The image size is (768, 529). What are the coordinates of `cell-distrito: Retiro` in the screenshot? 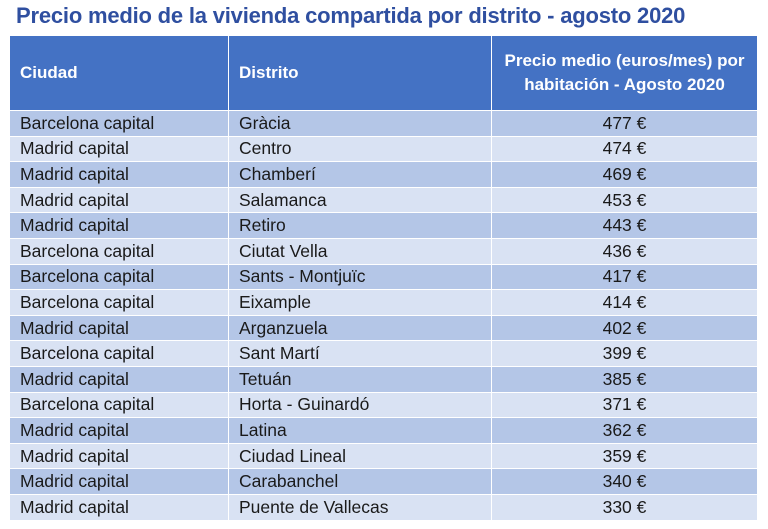 It's located at (360, 225).